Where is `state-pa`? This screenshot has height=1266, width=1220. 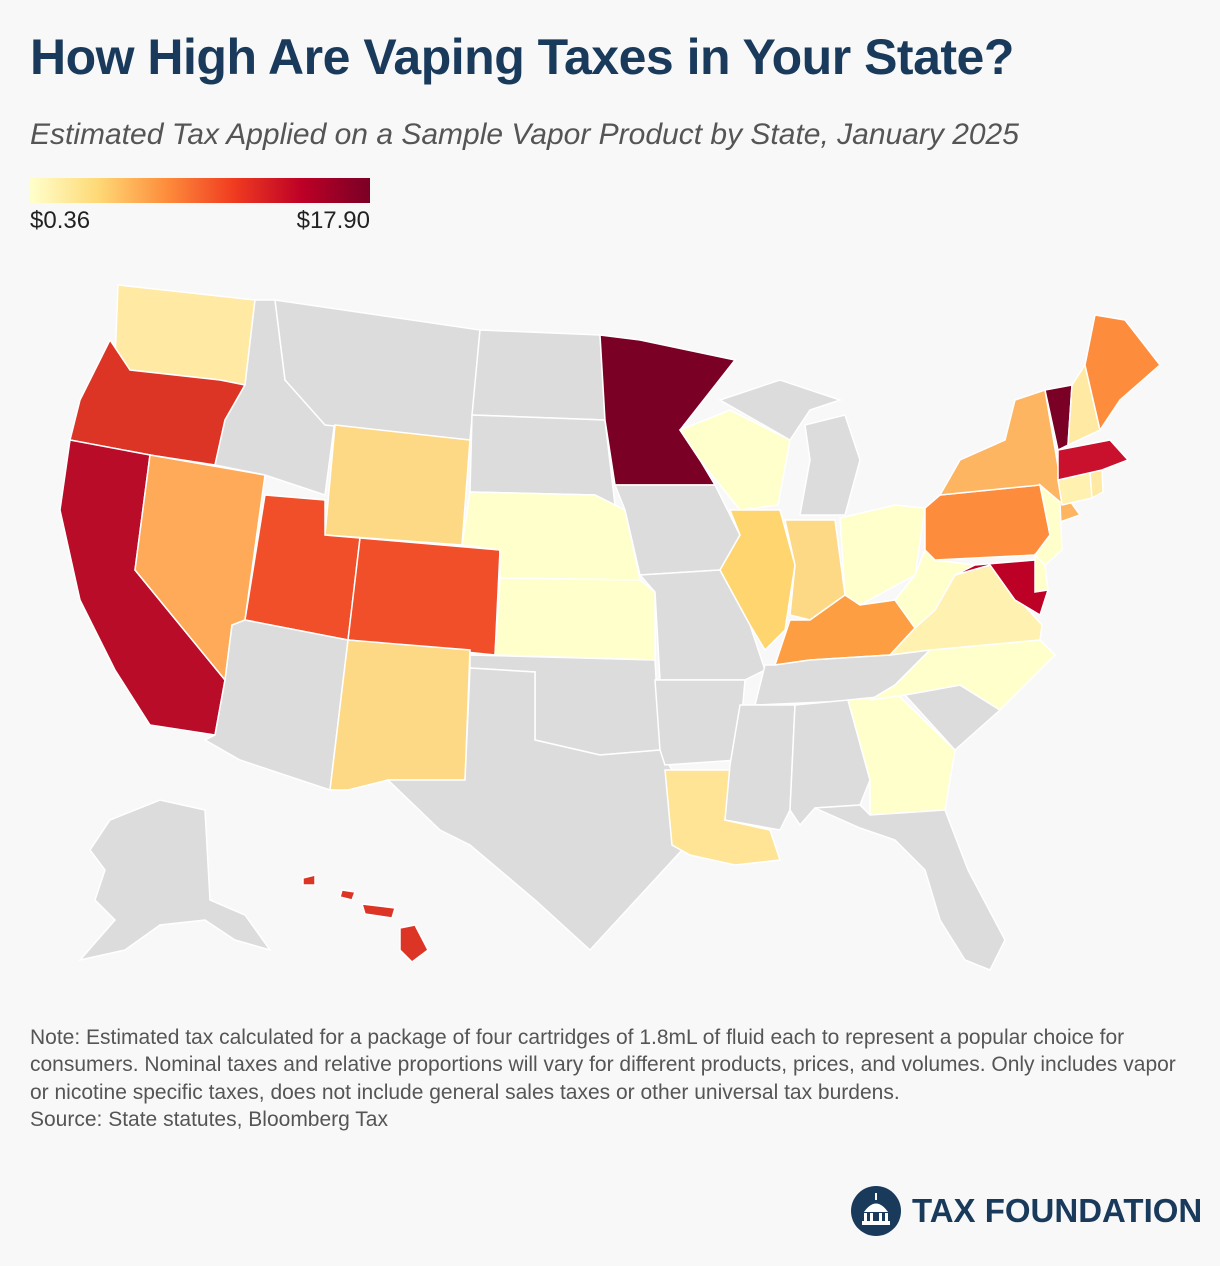 state-pa is located at coordinates (987, 522).